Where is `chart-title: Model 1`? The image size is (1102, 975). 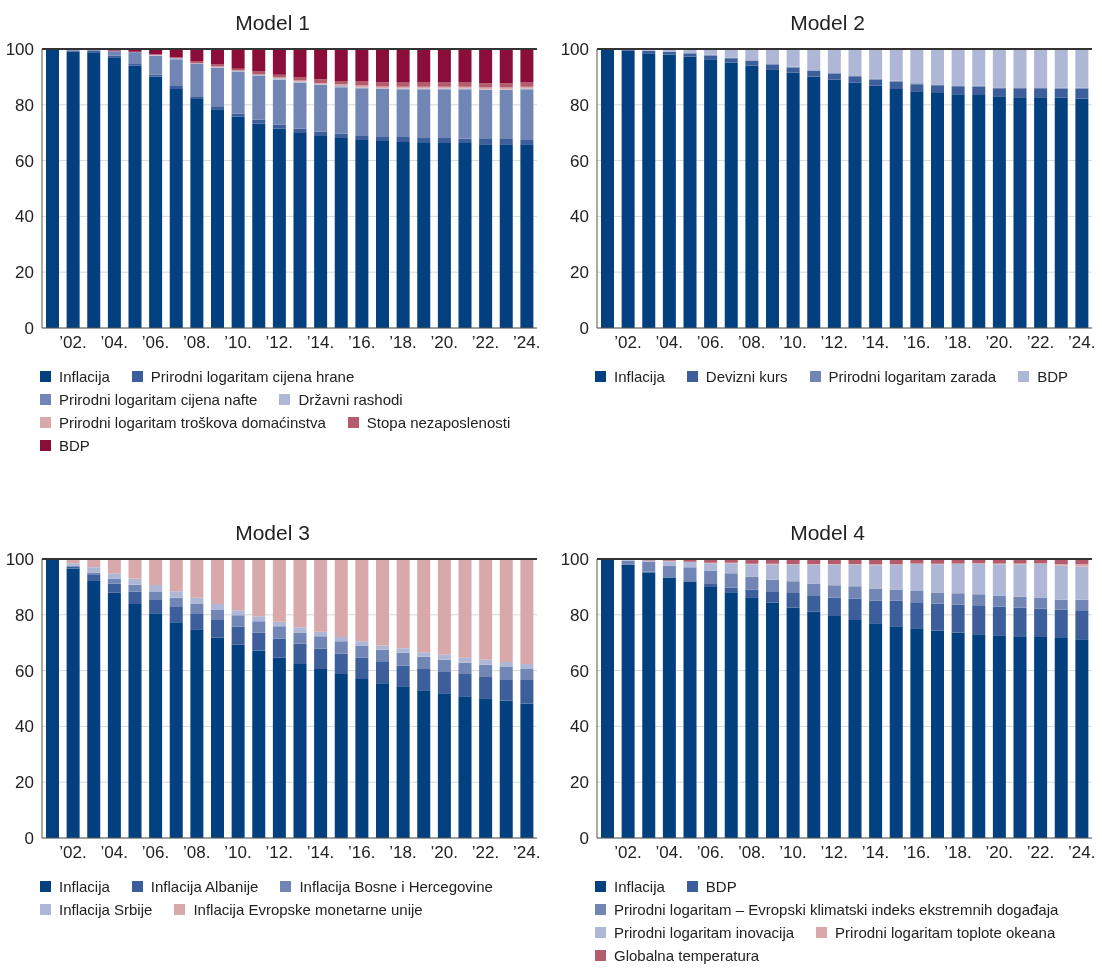 chart-title: Model 1 is located at coordinates (272, 23).